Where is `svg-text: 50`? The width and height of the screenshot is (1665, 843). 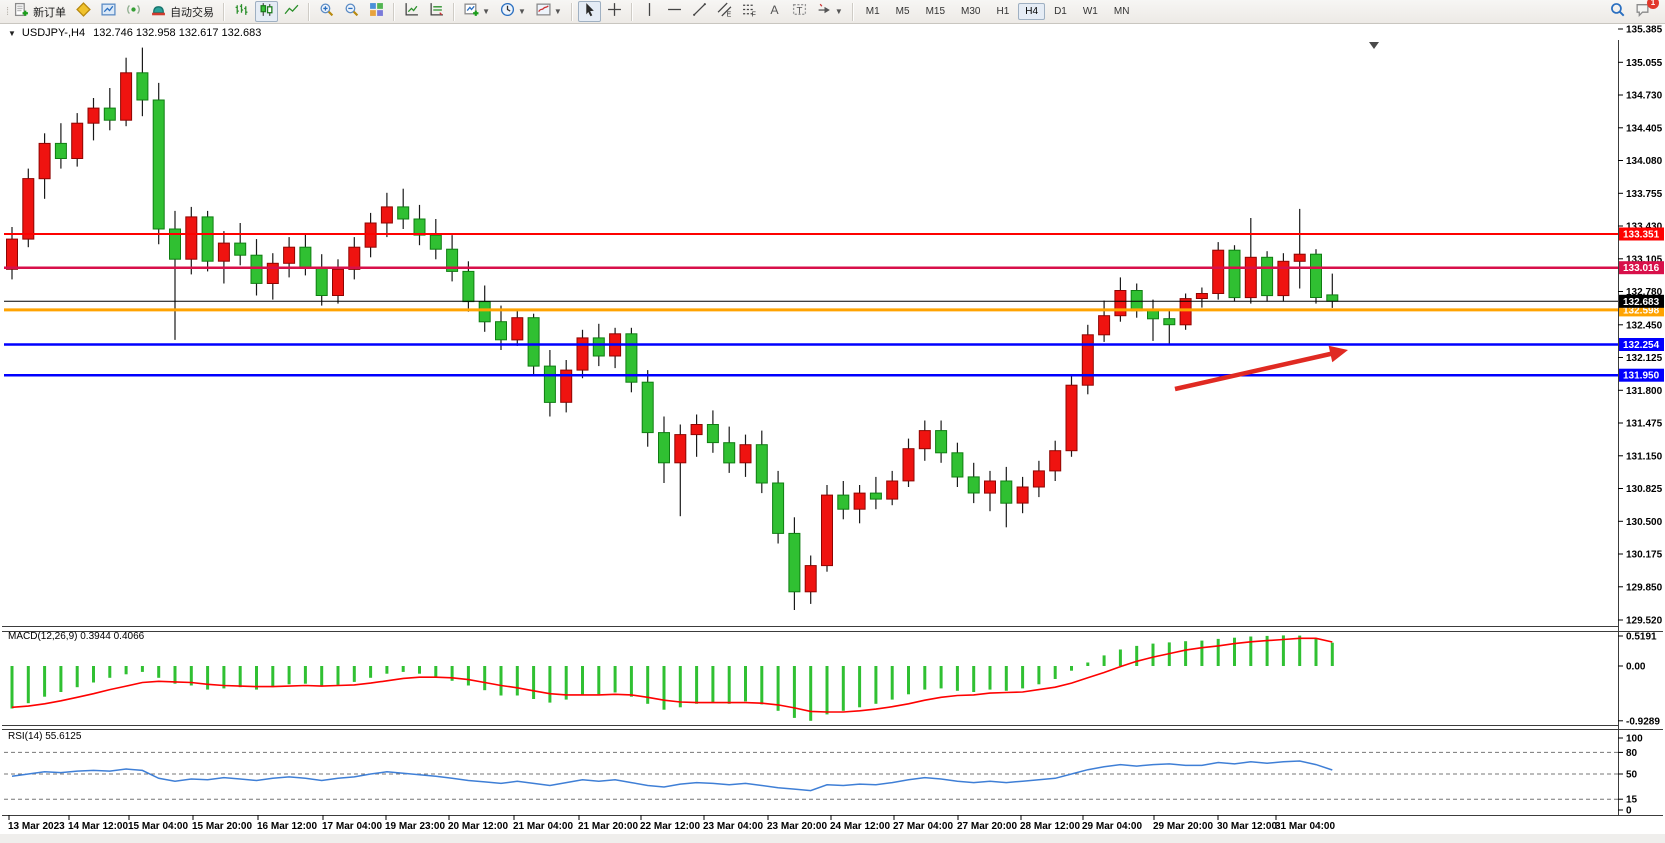
svg-text: 50 is located at coordinates (1632, 775).